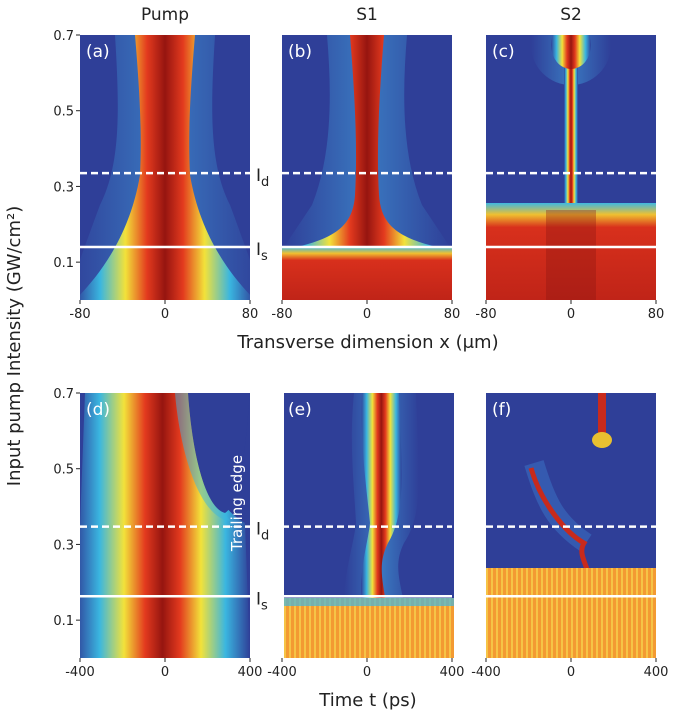 This screenshot has width=691, height=726. Describe the element at coordinates (165, 15) in the screenshot. I see `column-title: Pump` at that location.